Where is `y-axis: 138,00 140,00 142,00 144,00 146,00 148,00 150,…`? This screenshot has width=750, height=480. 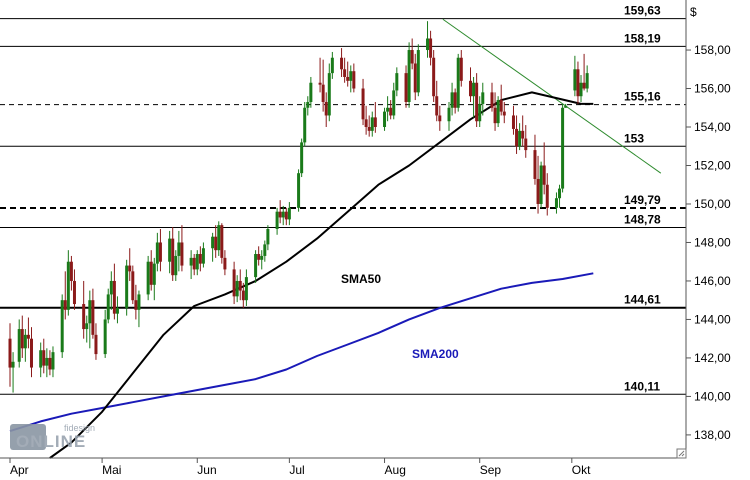 y-axis: 138,00 140,00 142,00 144,00 146,00 148,00 150,… is located at coordinates (708, 242).